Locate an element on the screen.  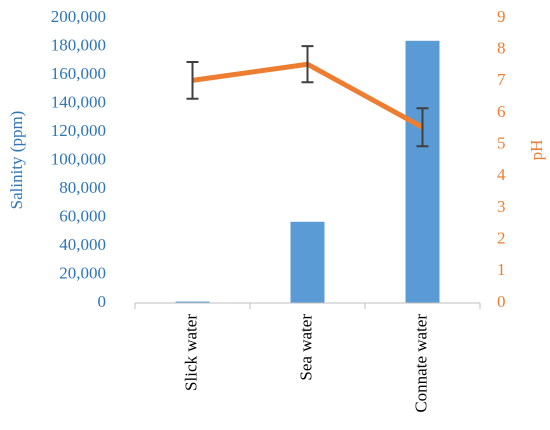
y2-tick-label: 5 is located at coordinates (501, 143).